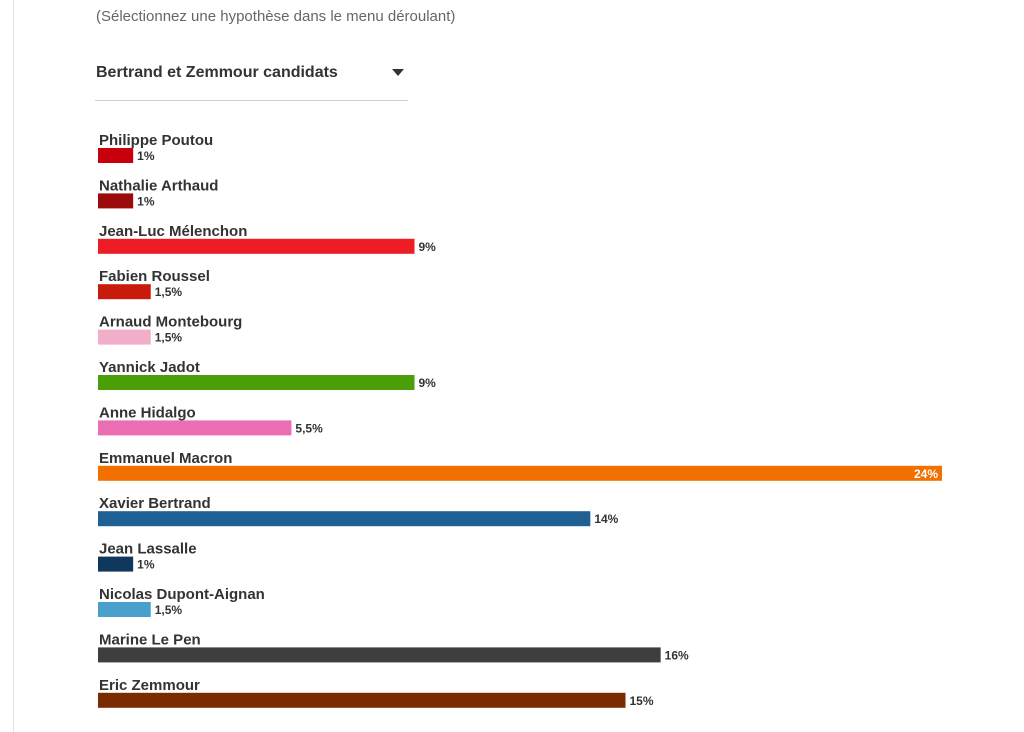  Describe the element at coordinates (147, 412) in the screenshot. I see `candidate-label: Anne Hidalgo` at that location.